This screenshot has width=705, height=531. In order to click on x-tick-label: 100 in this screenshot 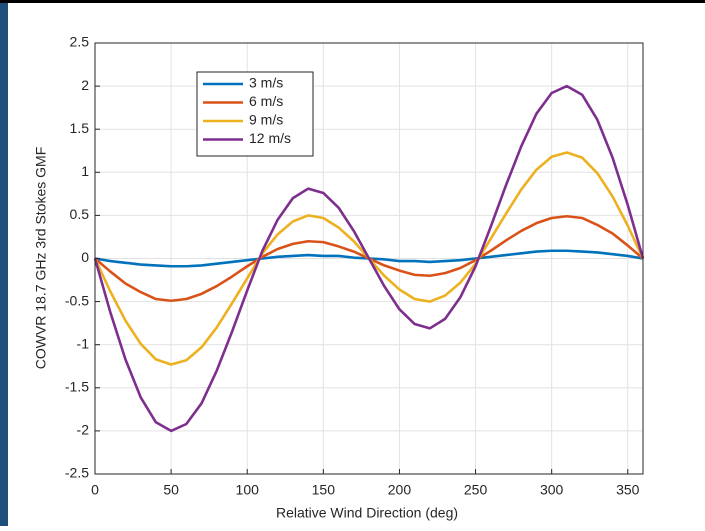, I will do `click(248, 490)`.